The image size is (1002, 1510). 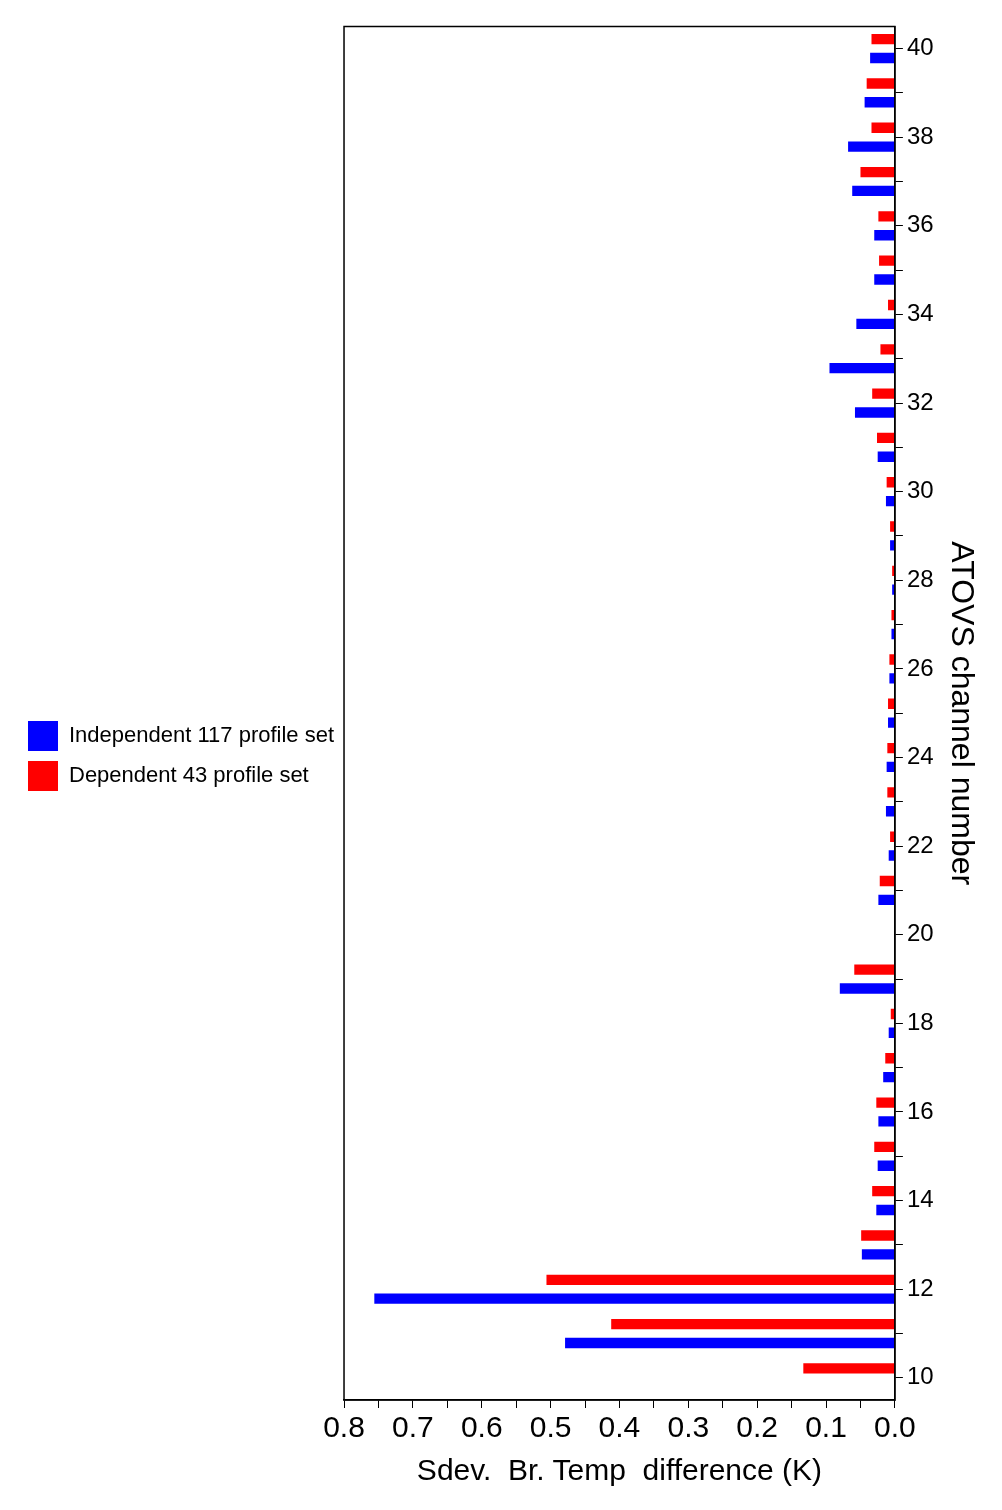 What do you see at coordinates (920, 401) in the screenshot?
I see `y-tick-label: 32` at bounding box center [920, 401].